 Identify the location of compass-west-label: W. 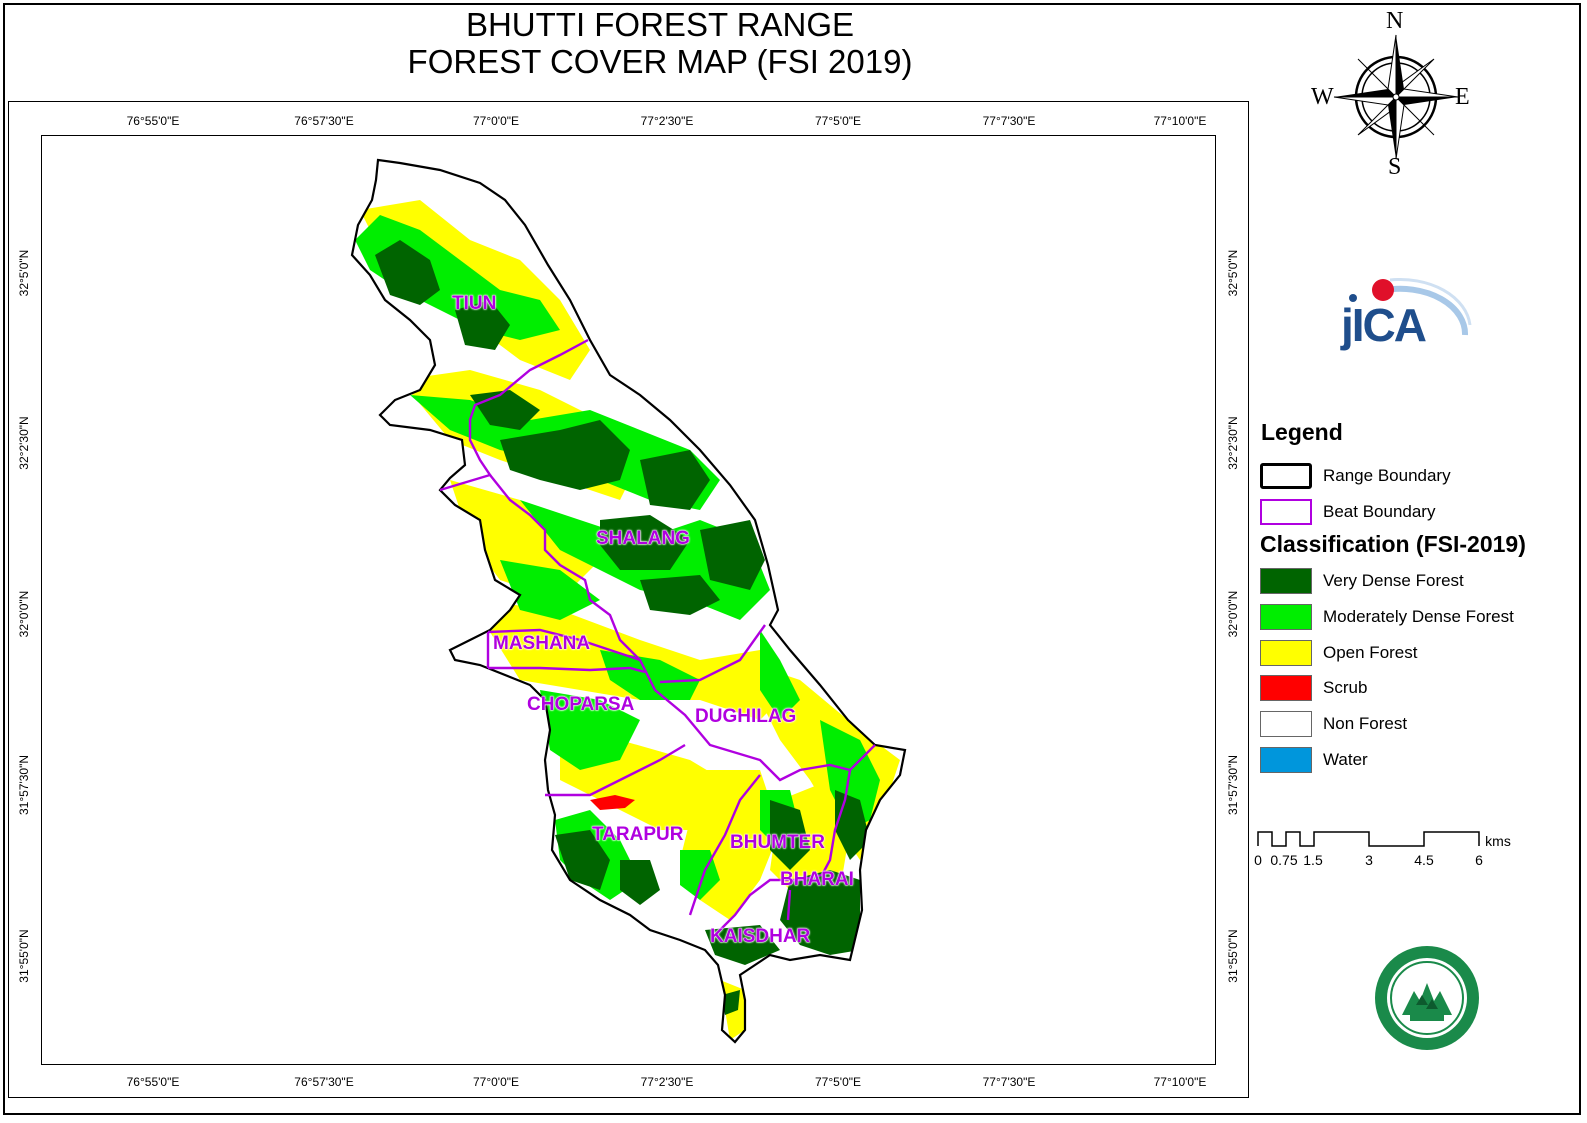
(1322, 97).